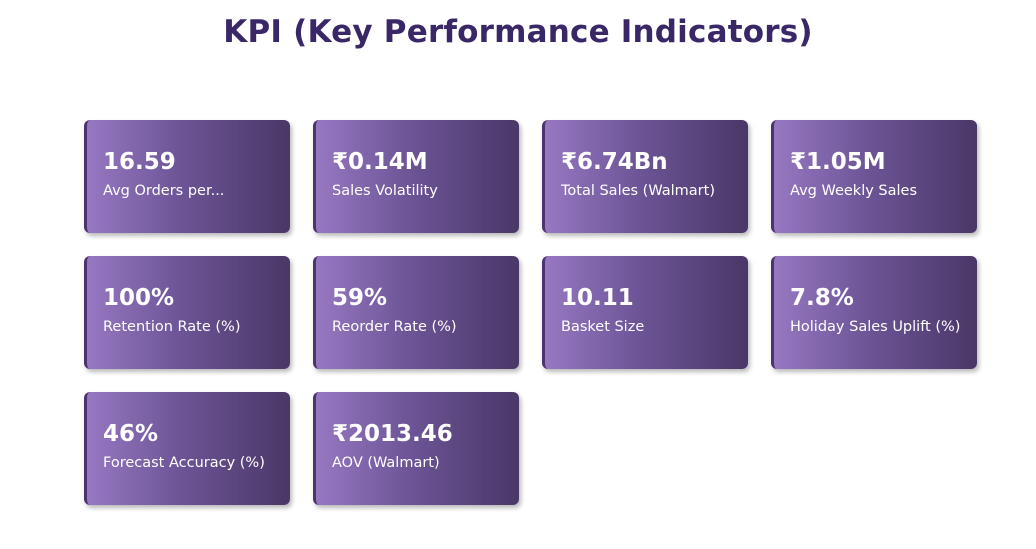  Describe the element at coordinates (385, 191) in the screenshot. I see `kpi-label: Sales Volatility` at that location.